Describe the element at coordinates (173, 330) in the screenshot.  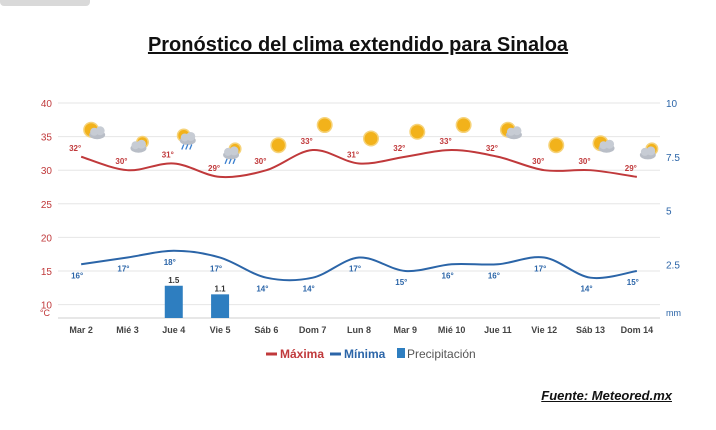
I see `x-tick-label: Jue 4` at that location.